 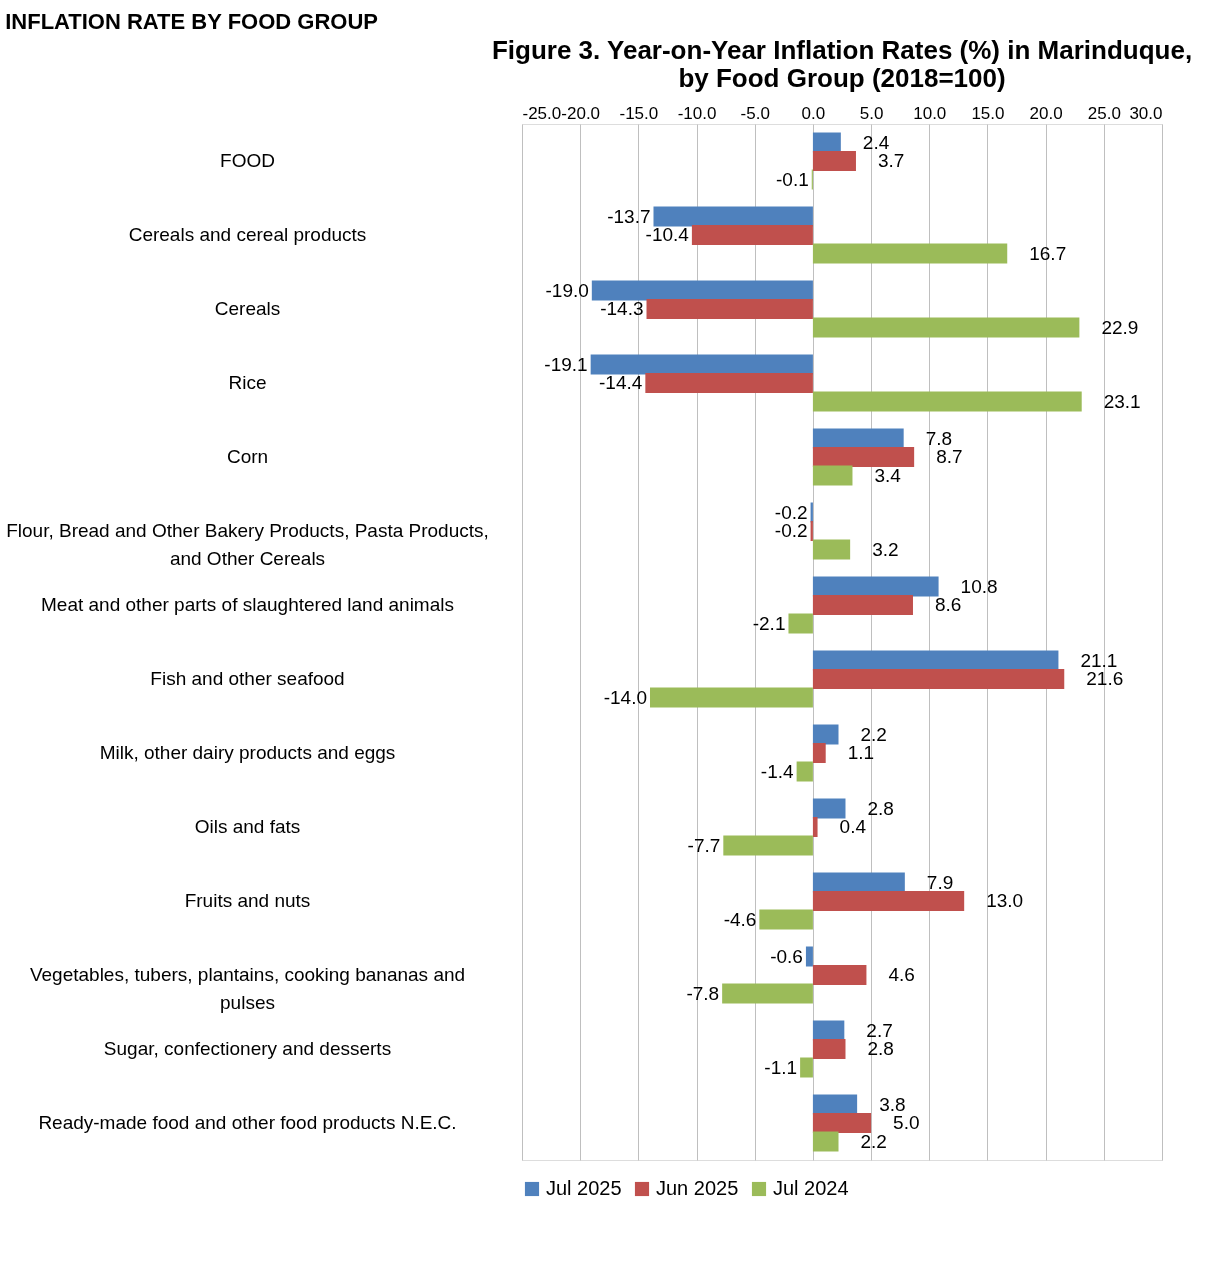 What do you see at coordinates (891, 160) in the screenshot?
I see `data-label: 3.7` at bounding box center [891, 160].